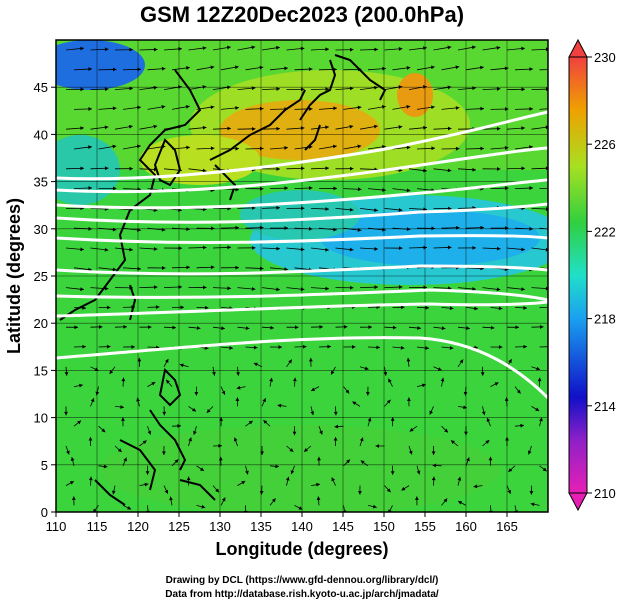 This screenshot has width=619, height=605. Describe the element at coordinates (605, 406) in the screenshot. I see `colorbar-tick-label: 214` at that location.